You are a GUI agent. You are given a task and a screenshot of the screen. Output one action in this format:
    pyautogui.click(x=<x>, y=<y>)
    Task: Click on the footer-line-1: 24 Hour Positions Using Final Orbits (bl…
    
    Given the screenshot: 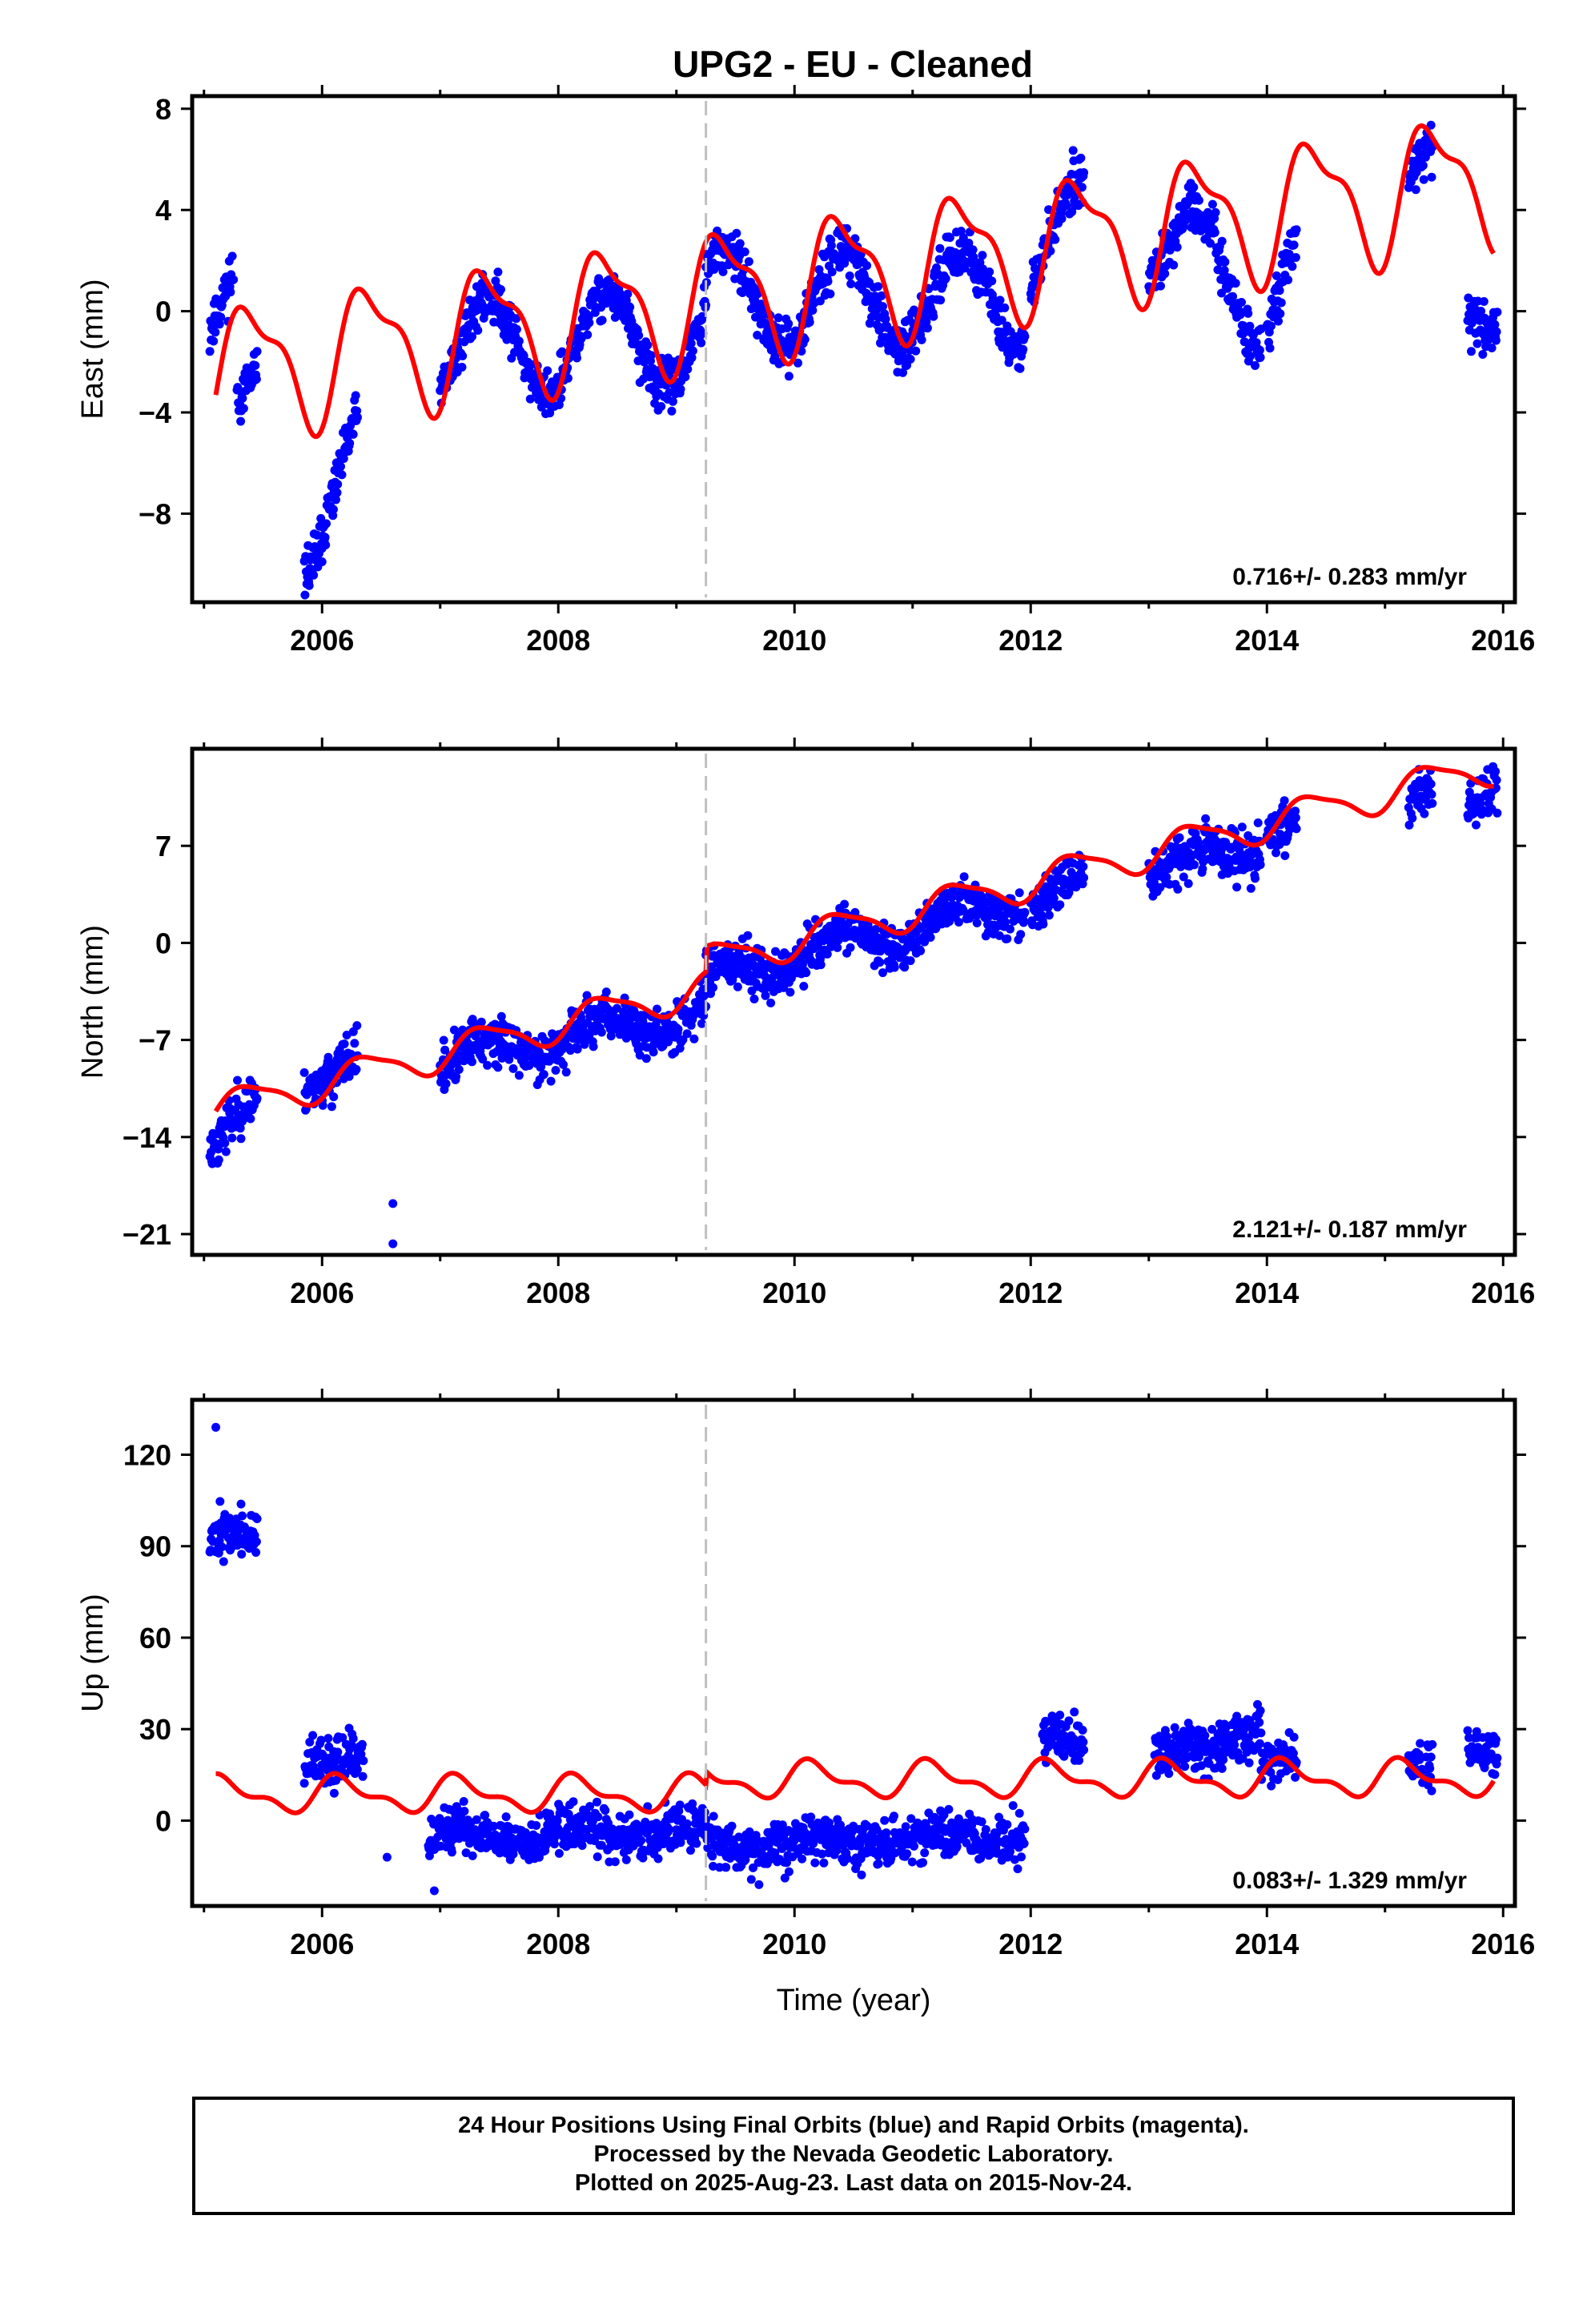 What is the action you would take?
    pyautogui.click(x=853, y=2125)
    